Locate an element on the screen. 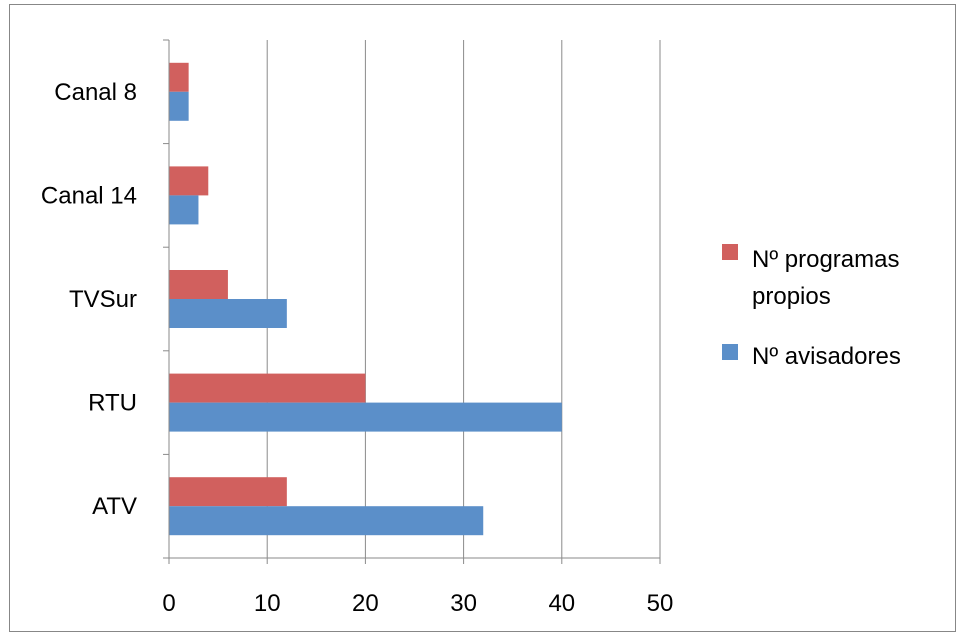 The width and height of the screenshot is (958, 634). x-tick-label: 30 is located at coordinates (463, 603).